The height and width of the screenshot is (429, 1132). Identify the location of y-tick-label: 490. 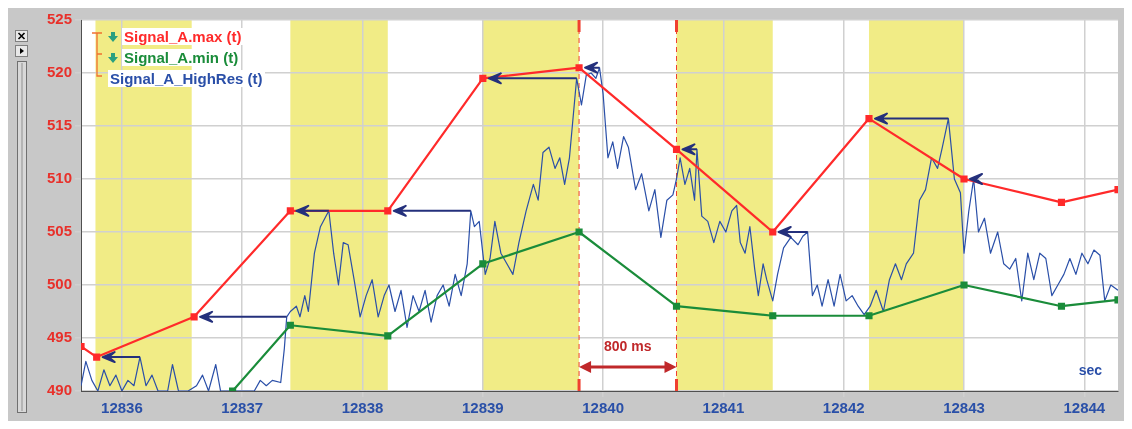
(60, 390).